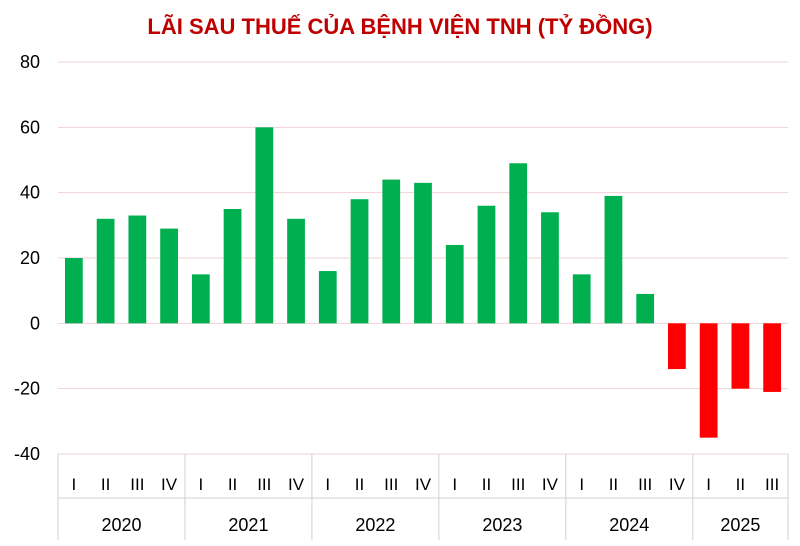 This screenshot has height=546, width=800. I want to click on y-tick-label: 20, so click(30, 258).